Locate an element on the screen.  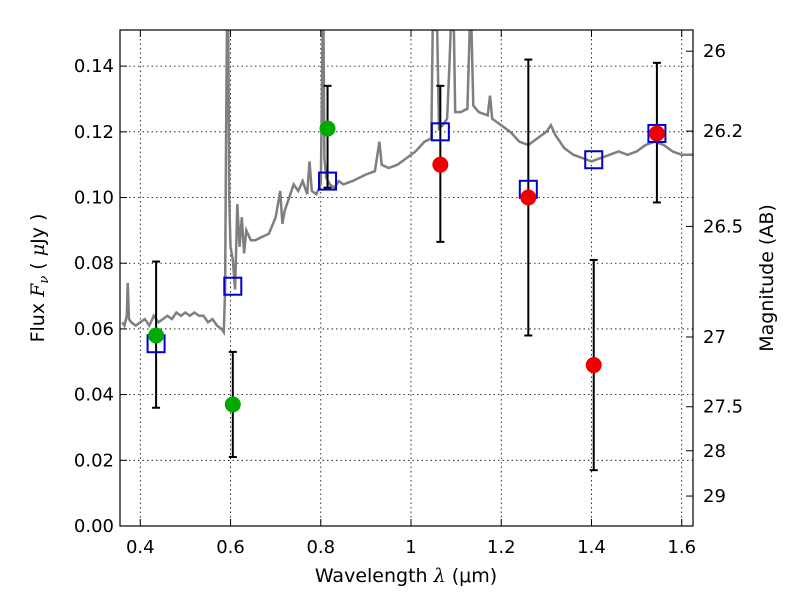
y-axis-label-subscript: ν is located at coordinates (44, 280).